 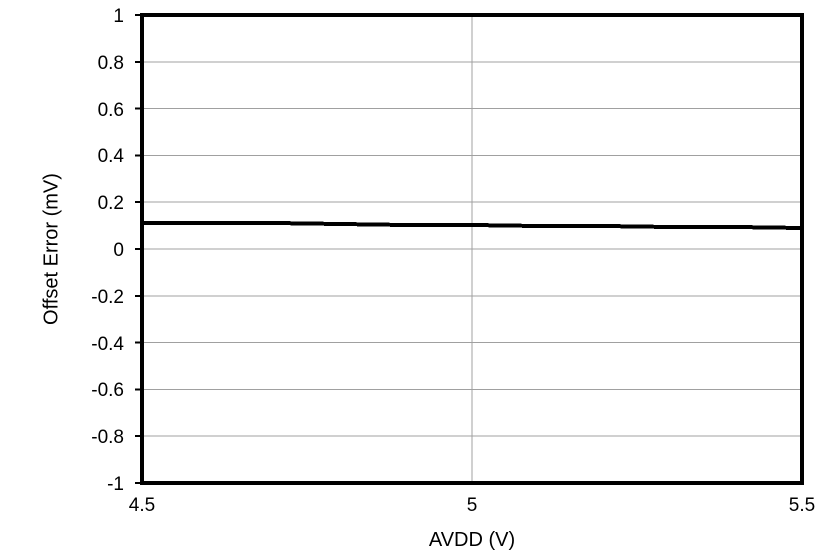 I want to click on y-tick-label: 0.8, so click(x=110, y=63).